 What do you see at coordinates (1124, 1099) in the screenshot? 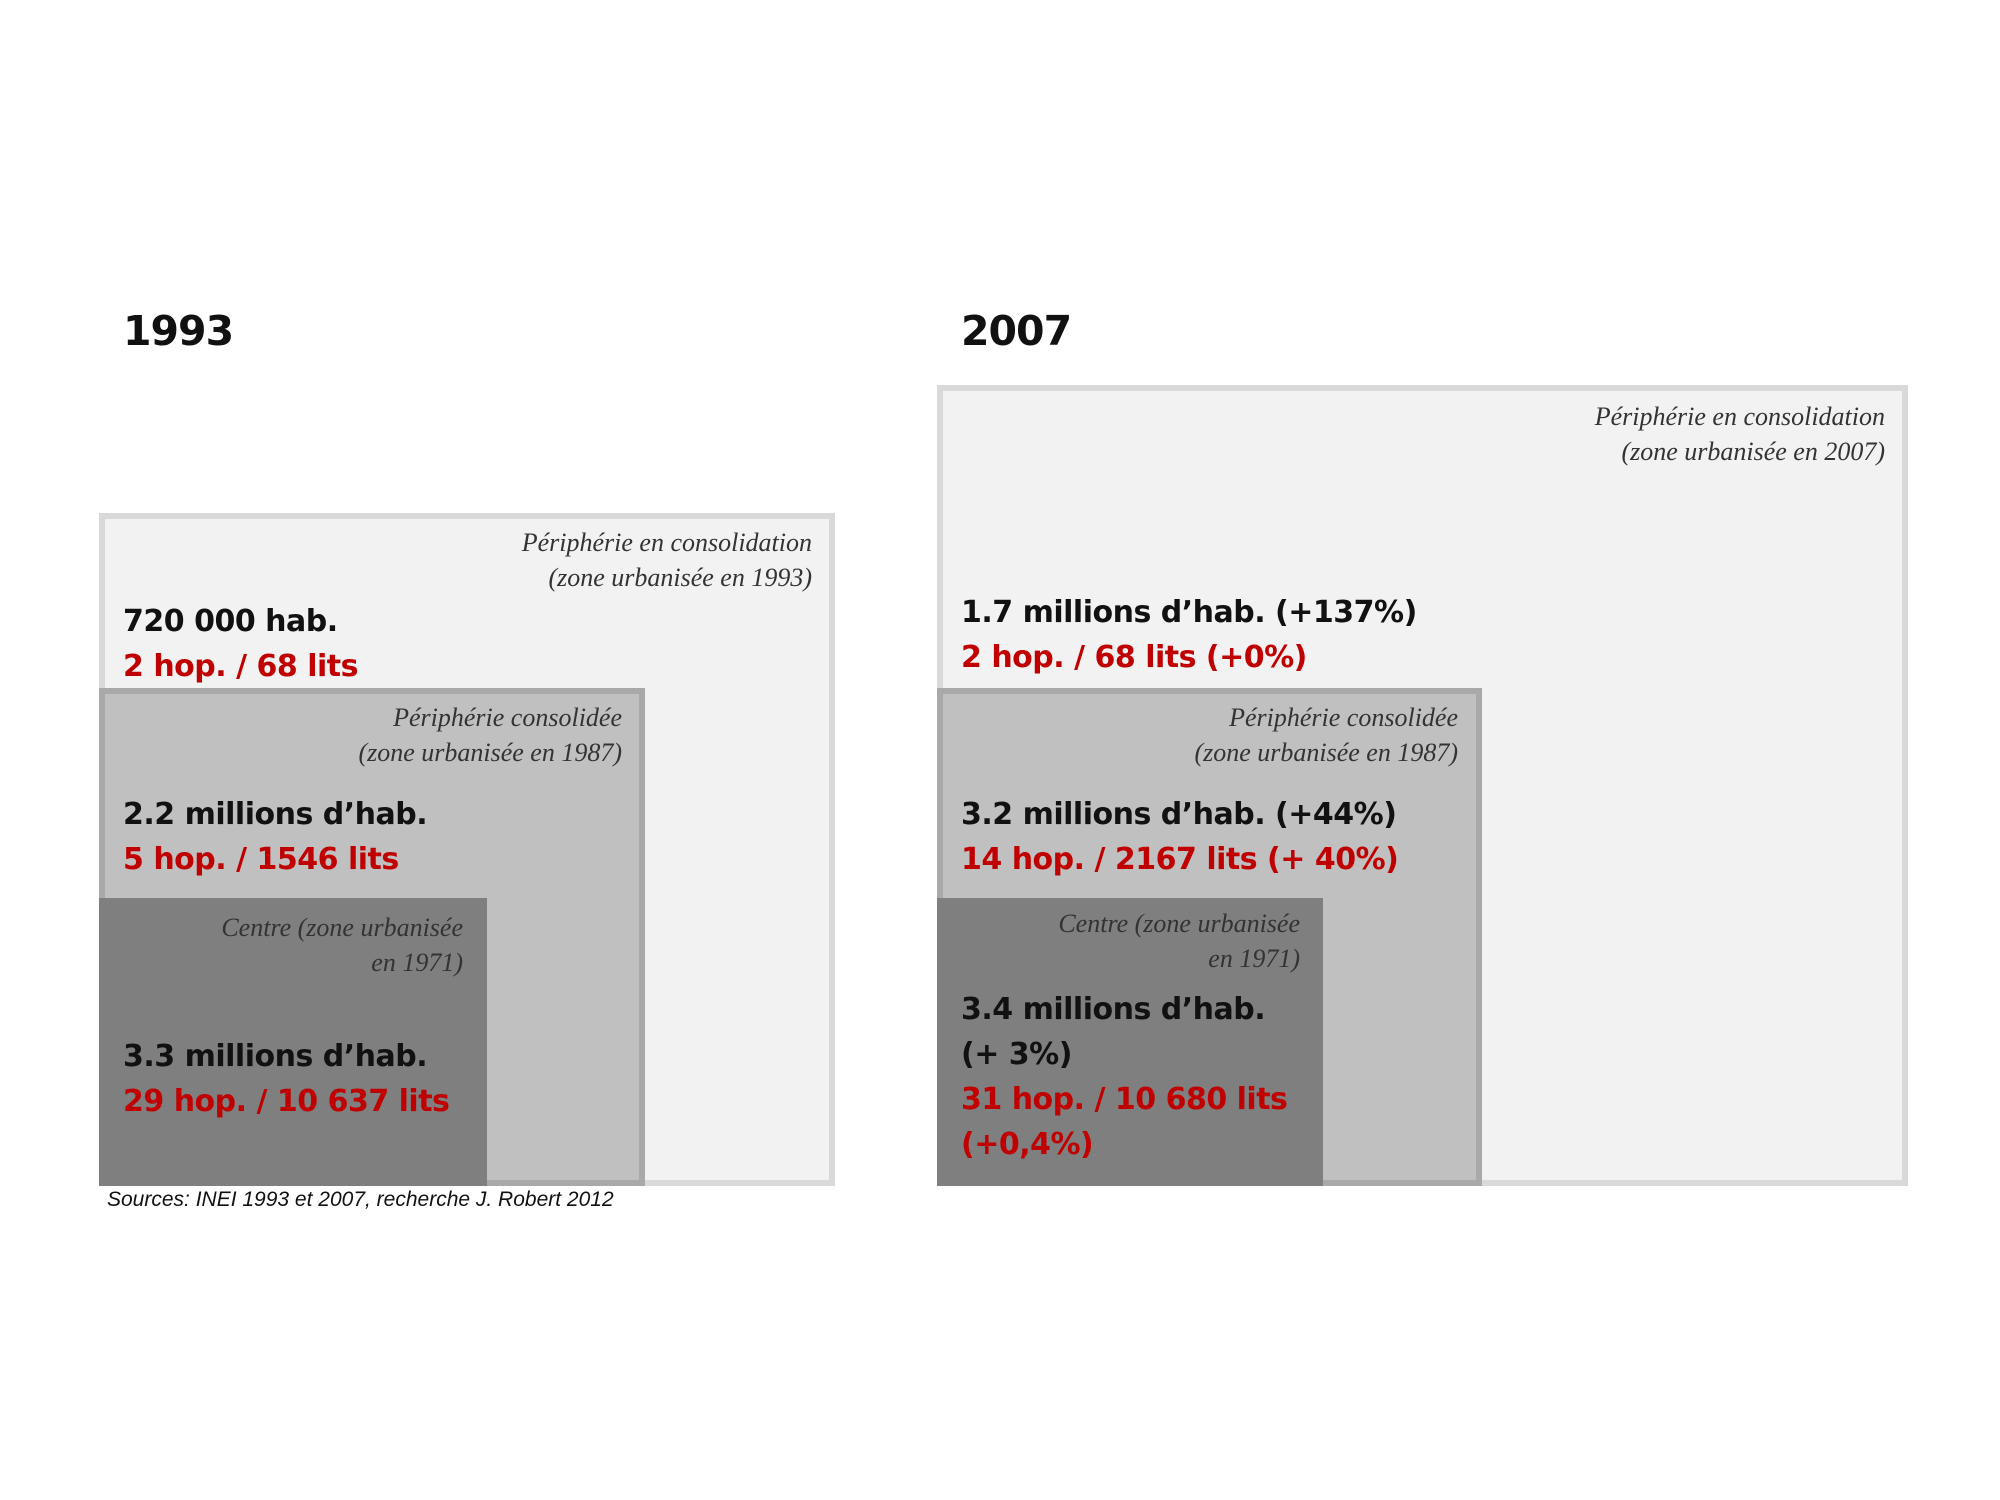
I see `hospitals-centre-2007: 31 hop. / 10 680 lits` at bounding box center [1124, 1099].